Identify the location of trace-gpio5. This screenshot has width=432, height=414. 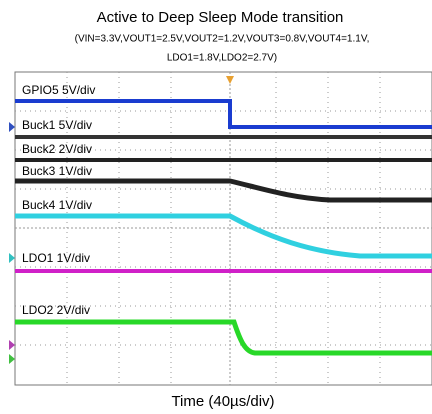
(223, 114).